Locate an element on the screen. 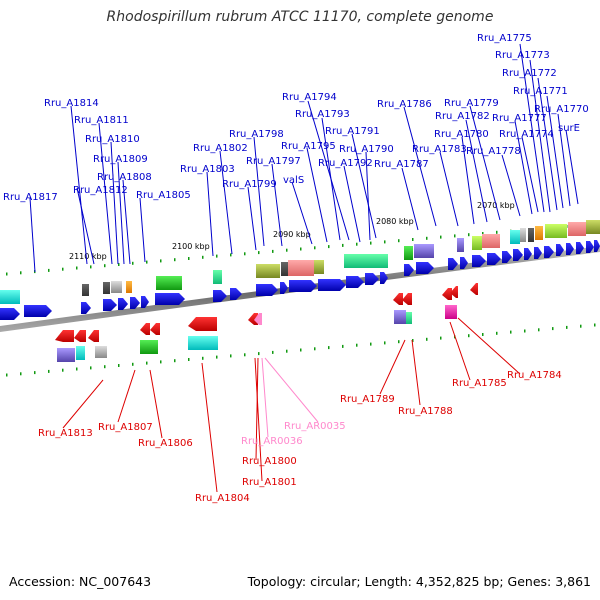  gene-label: Rru_A1799 is located at coordinates (249, 184).